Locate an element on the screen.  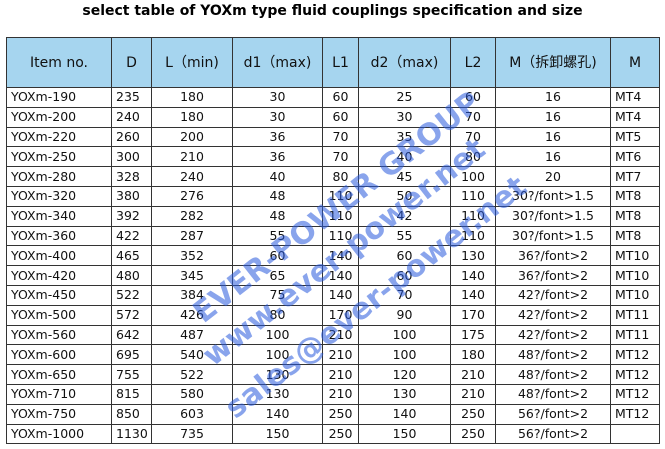
table-row: YOXm-320 380 276 48 110 50 110 30?/font>1.5 MT8 is located at coordinates (333, 196).